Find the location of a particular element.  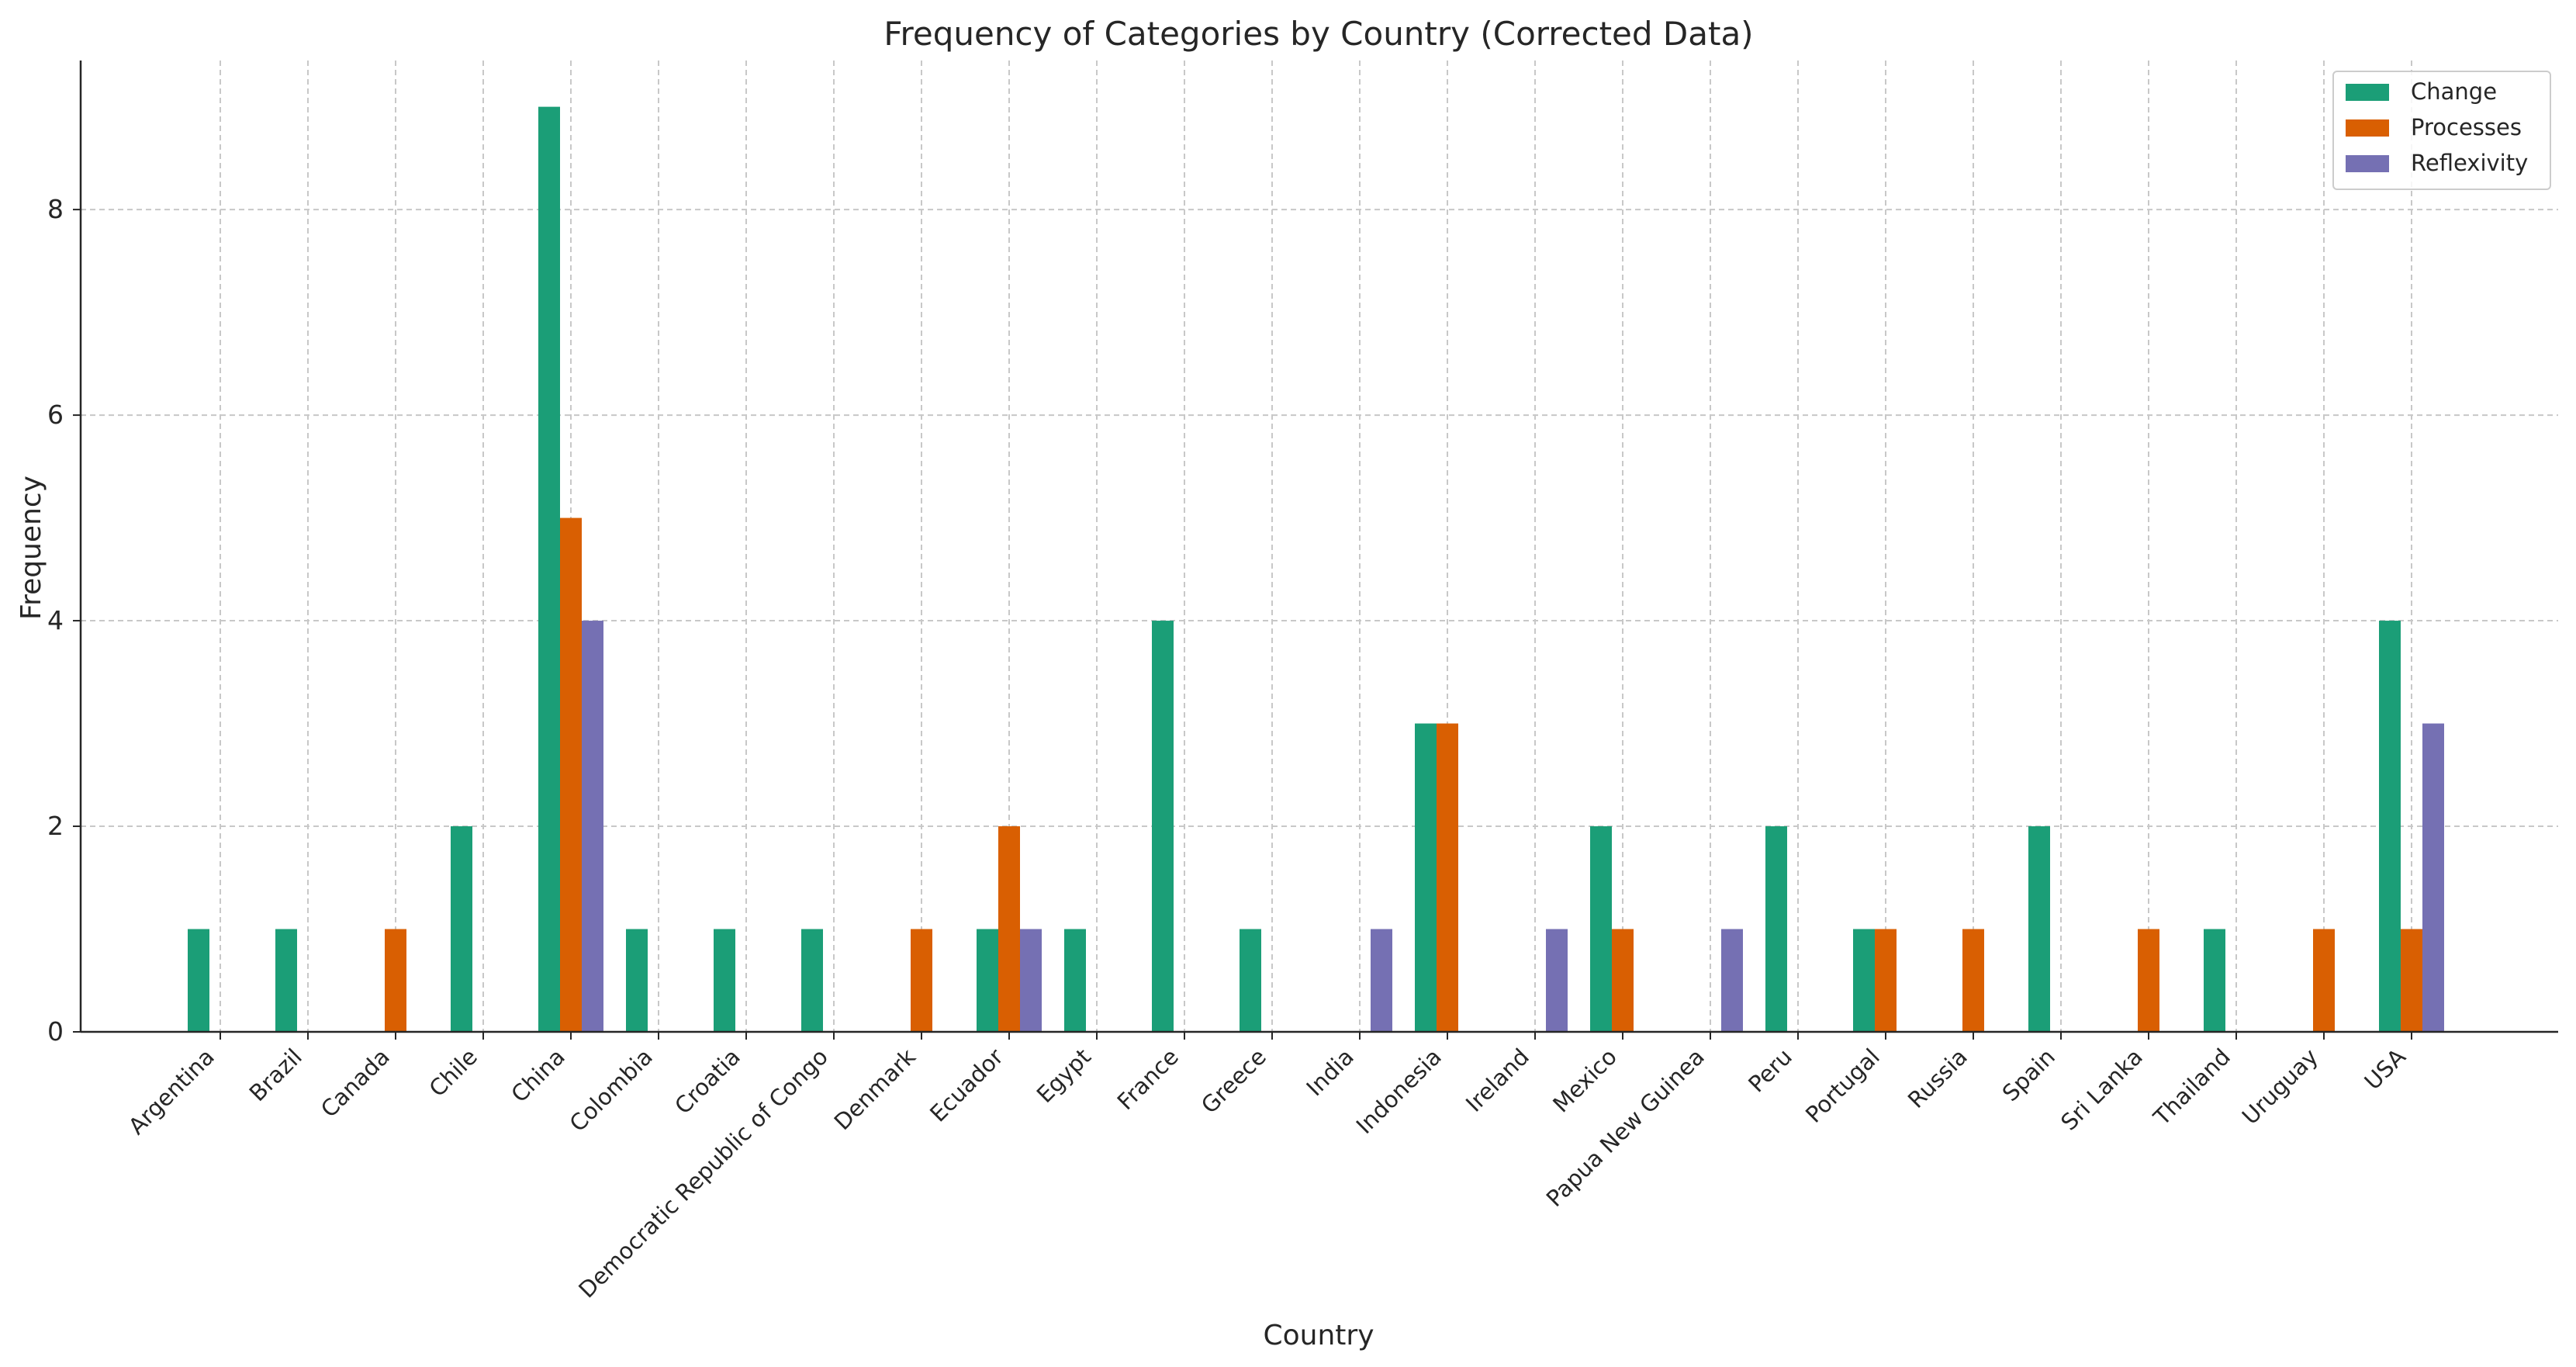

bar-change-france is located at coordinates (1163, 826).